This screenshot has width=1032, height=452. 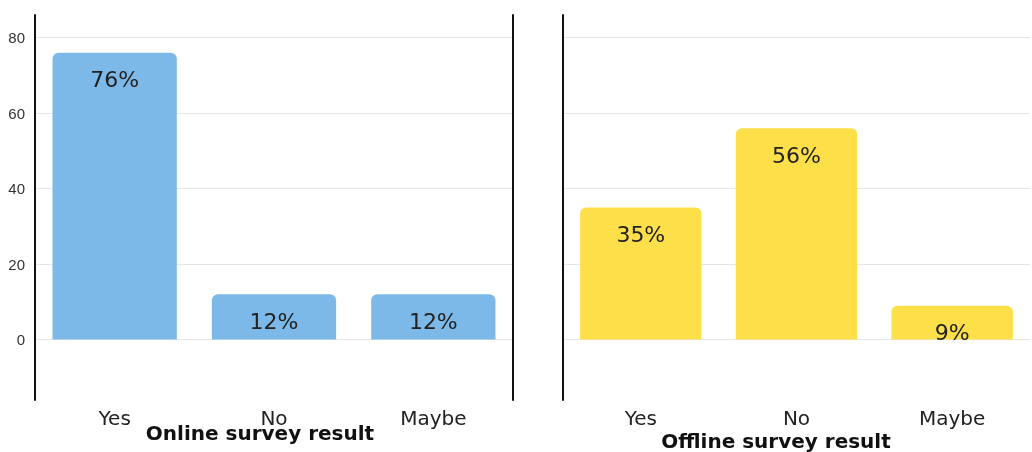 I want to click on x-tick-label: No, so click(x=796, y=418).